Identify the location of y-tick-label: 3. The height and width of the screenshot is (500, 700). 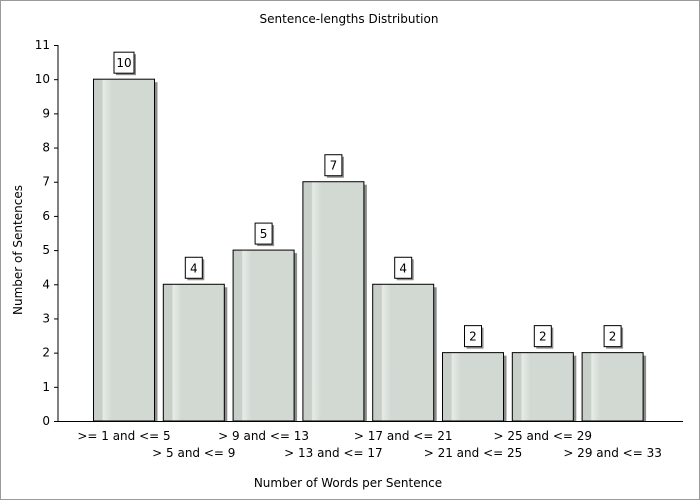
(46, 318).